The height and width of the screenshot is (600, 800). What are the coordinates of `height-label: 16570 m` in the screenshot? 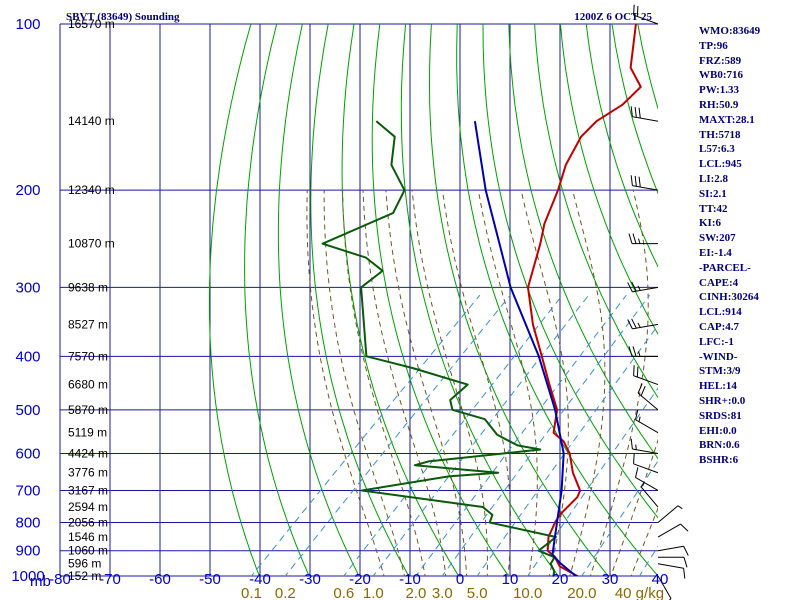 It's located at (91, 24).